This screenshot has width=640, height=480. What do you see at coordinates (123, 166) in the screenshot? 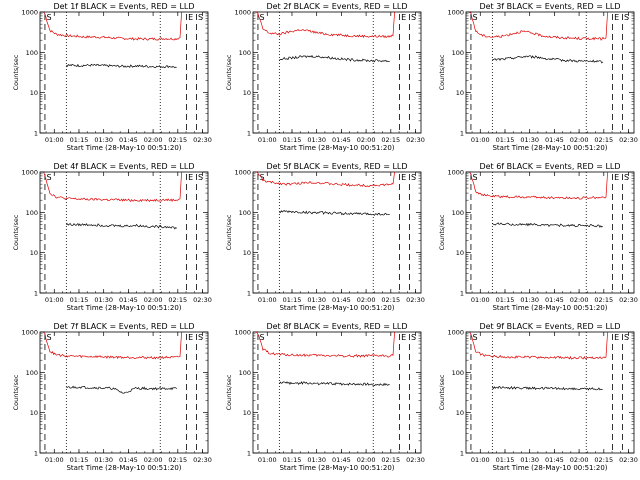
I see `chart-title: Det 4f BLACK = Events, RED = LLD` at bounding box center [123, 166].